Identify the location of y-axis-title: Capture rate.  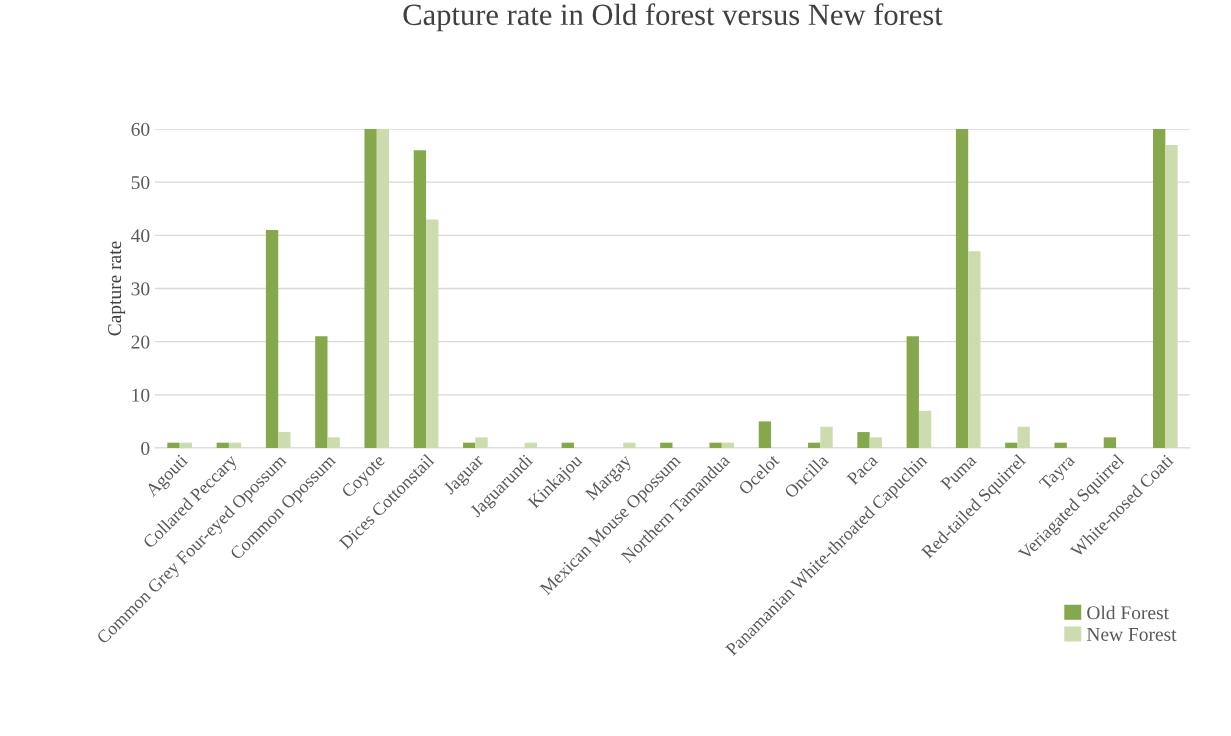
(117, 288).